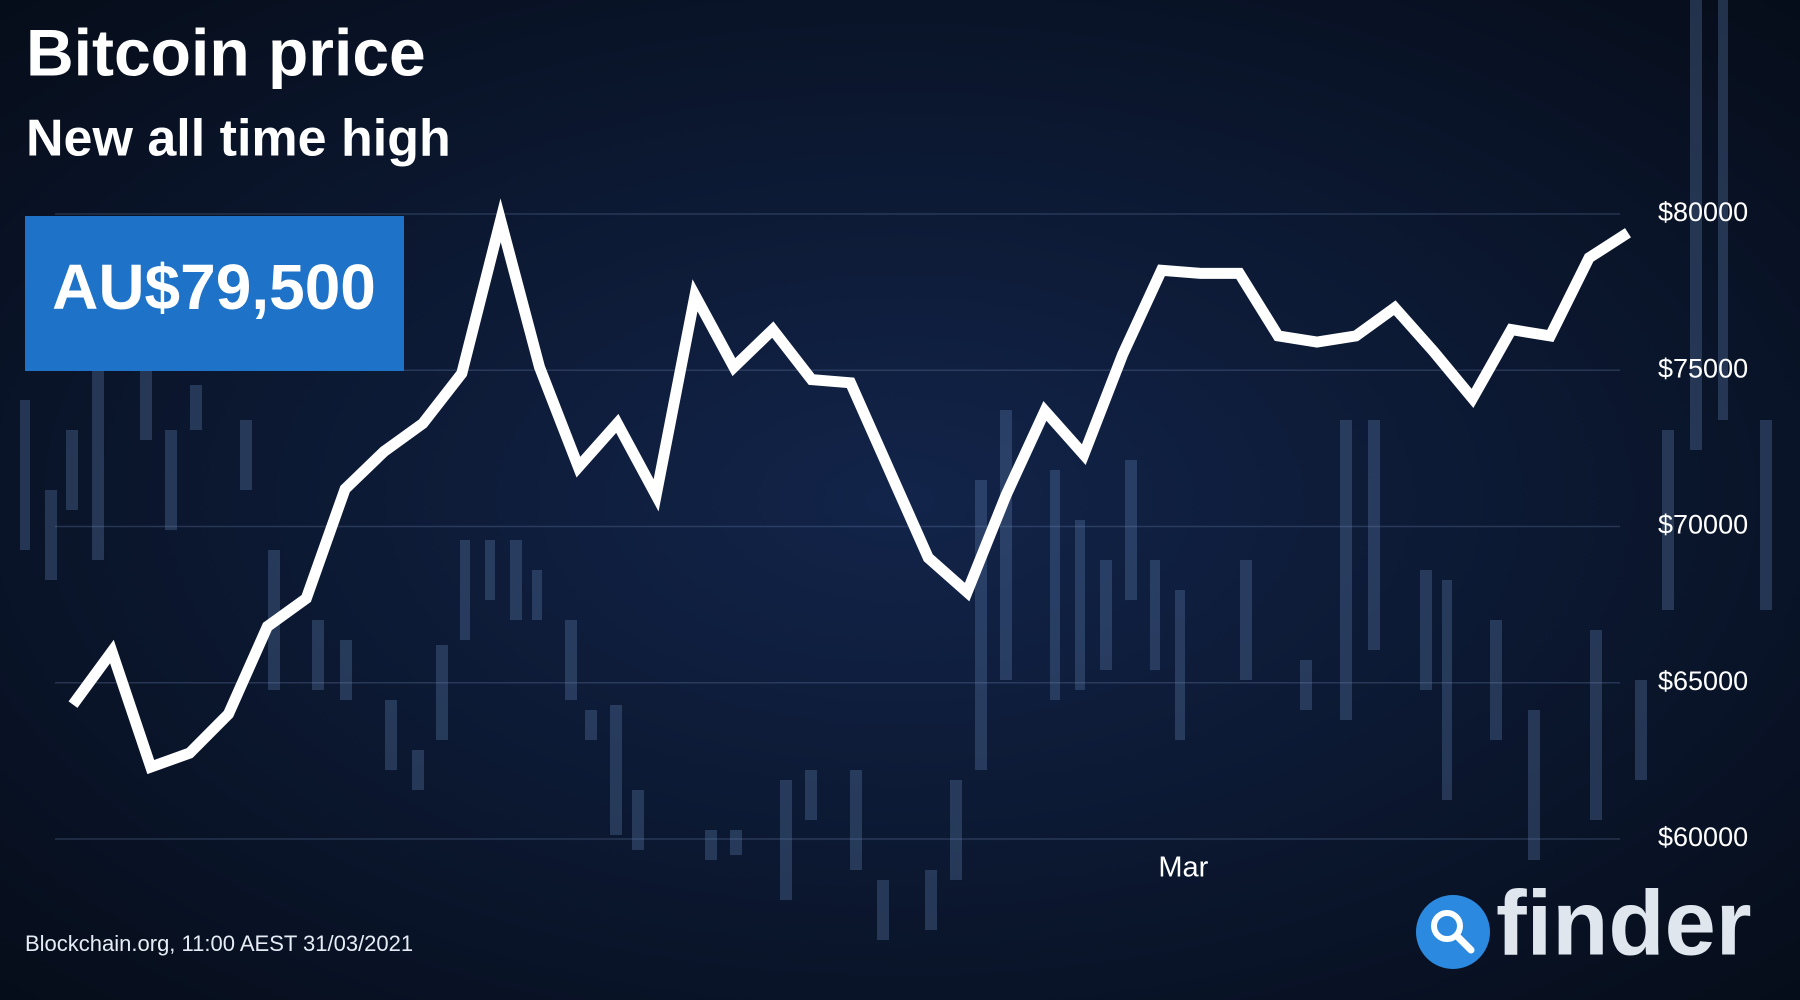  I want to click on logo-lens, so click(1447, 926).